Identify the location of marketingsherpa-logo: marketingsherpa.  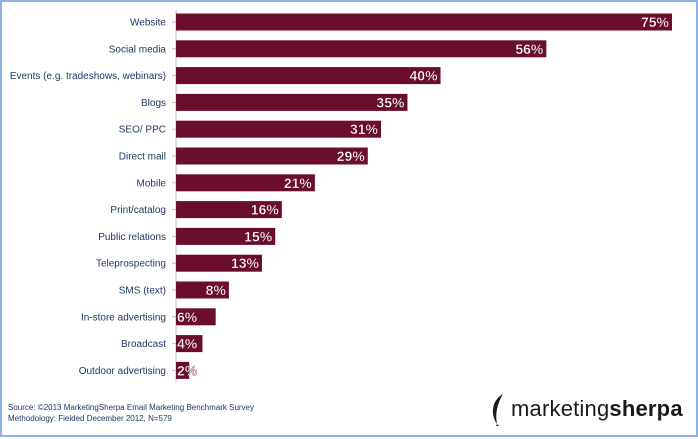
(585, 409).